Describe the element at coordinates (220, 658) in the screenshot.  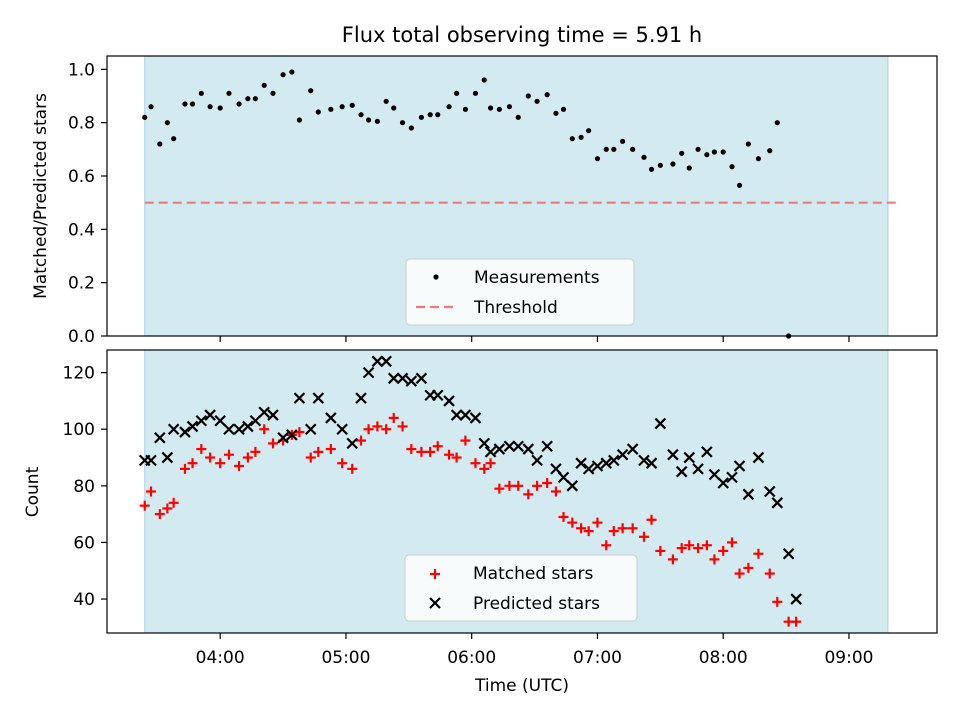
I see `x-tick-label: 04:00` at that location.